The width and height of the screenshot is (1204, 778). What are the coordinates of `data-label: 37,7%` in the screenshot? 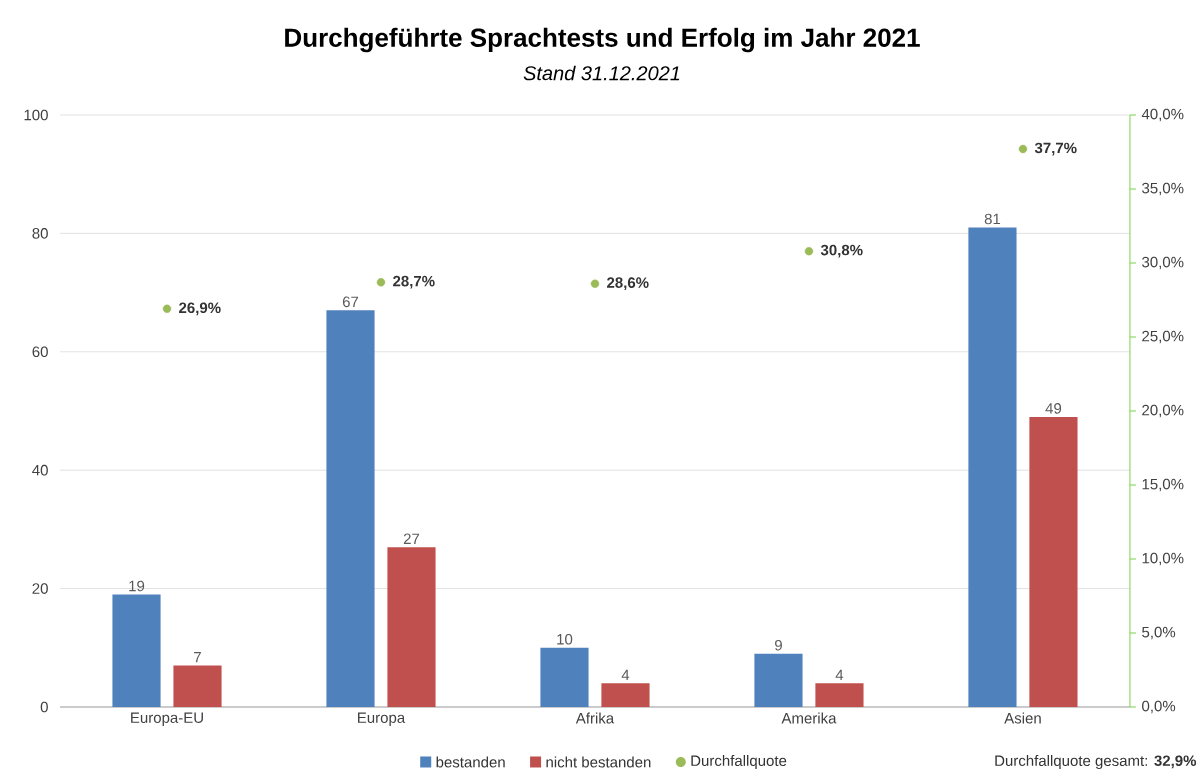 It's located at (1055, 149).